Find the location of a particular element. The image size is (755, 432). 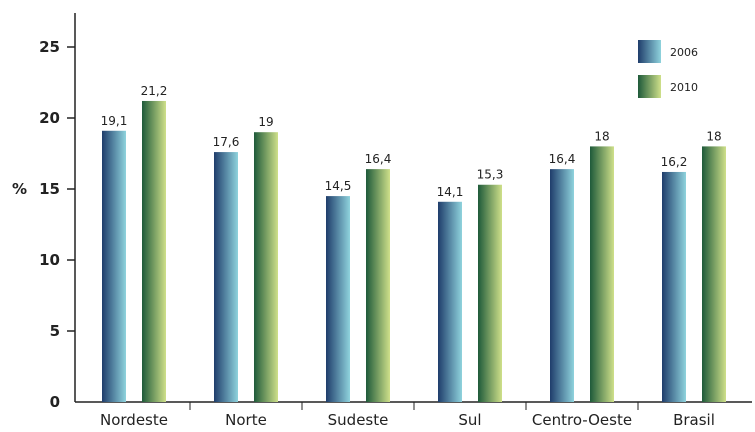

bar-value-label: 17,6 is located at coordinates (226, 142).